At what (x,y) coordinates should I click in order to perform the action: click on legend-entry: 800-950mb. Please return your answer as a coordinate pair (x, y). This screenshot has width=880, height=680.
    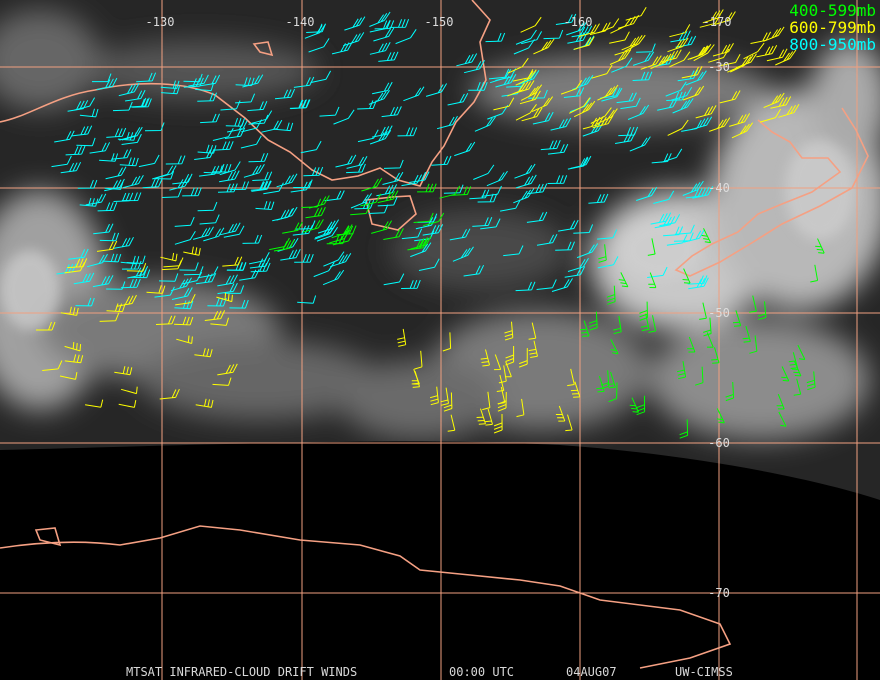
    Looking at the image, I should click on (832, 44).